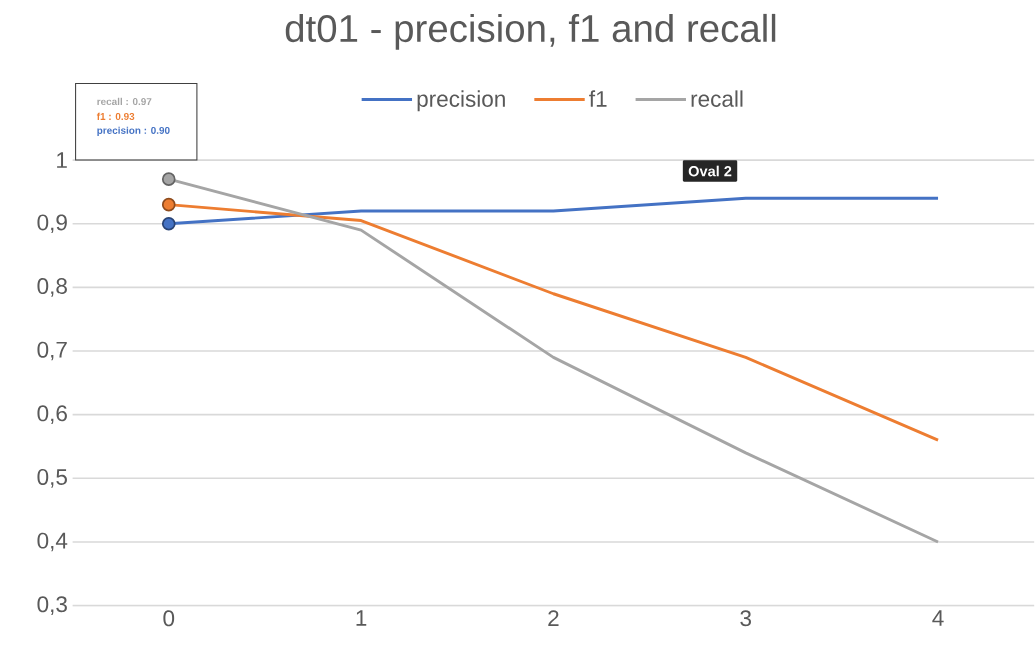 Image resolution: width=1035 pixels, height=659 pixels. What do you see at coordinates (52, 542) in the screenshot?
I see `y-tick-label: 0,4` at bounding box center [52, 542].